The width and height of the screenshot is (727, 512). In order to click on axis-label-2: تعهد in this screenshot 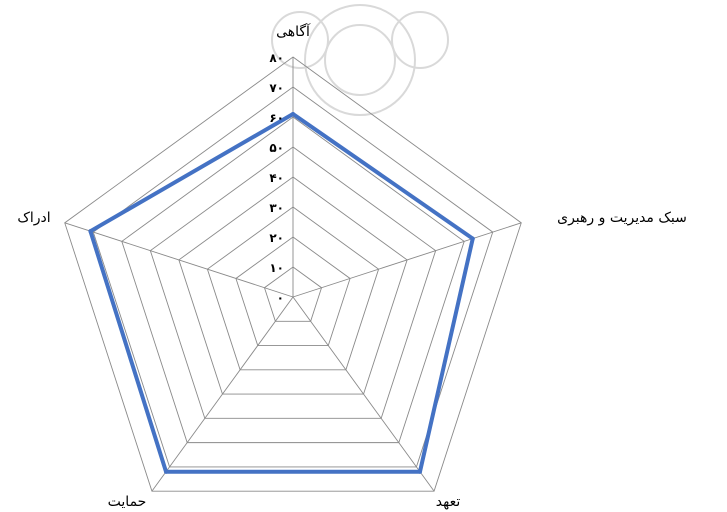, I will do `click(448, 502)`.